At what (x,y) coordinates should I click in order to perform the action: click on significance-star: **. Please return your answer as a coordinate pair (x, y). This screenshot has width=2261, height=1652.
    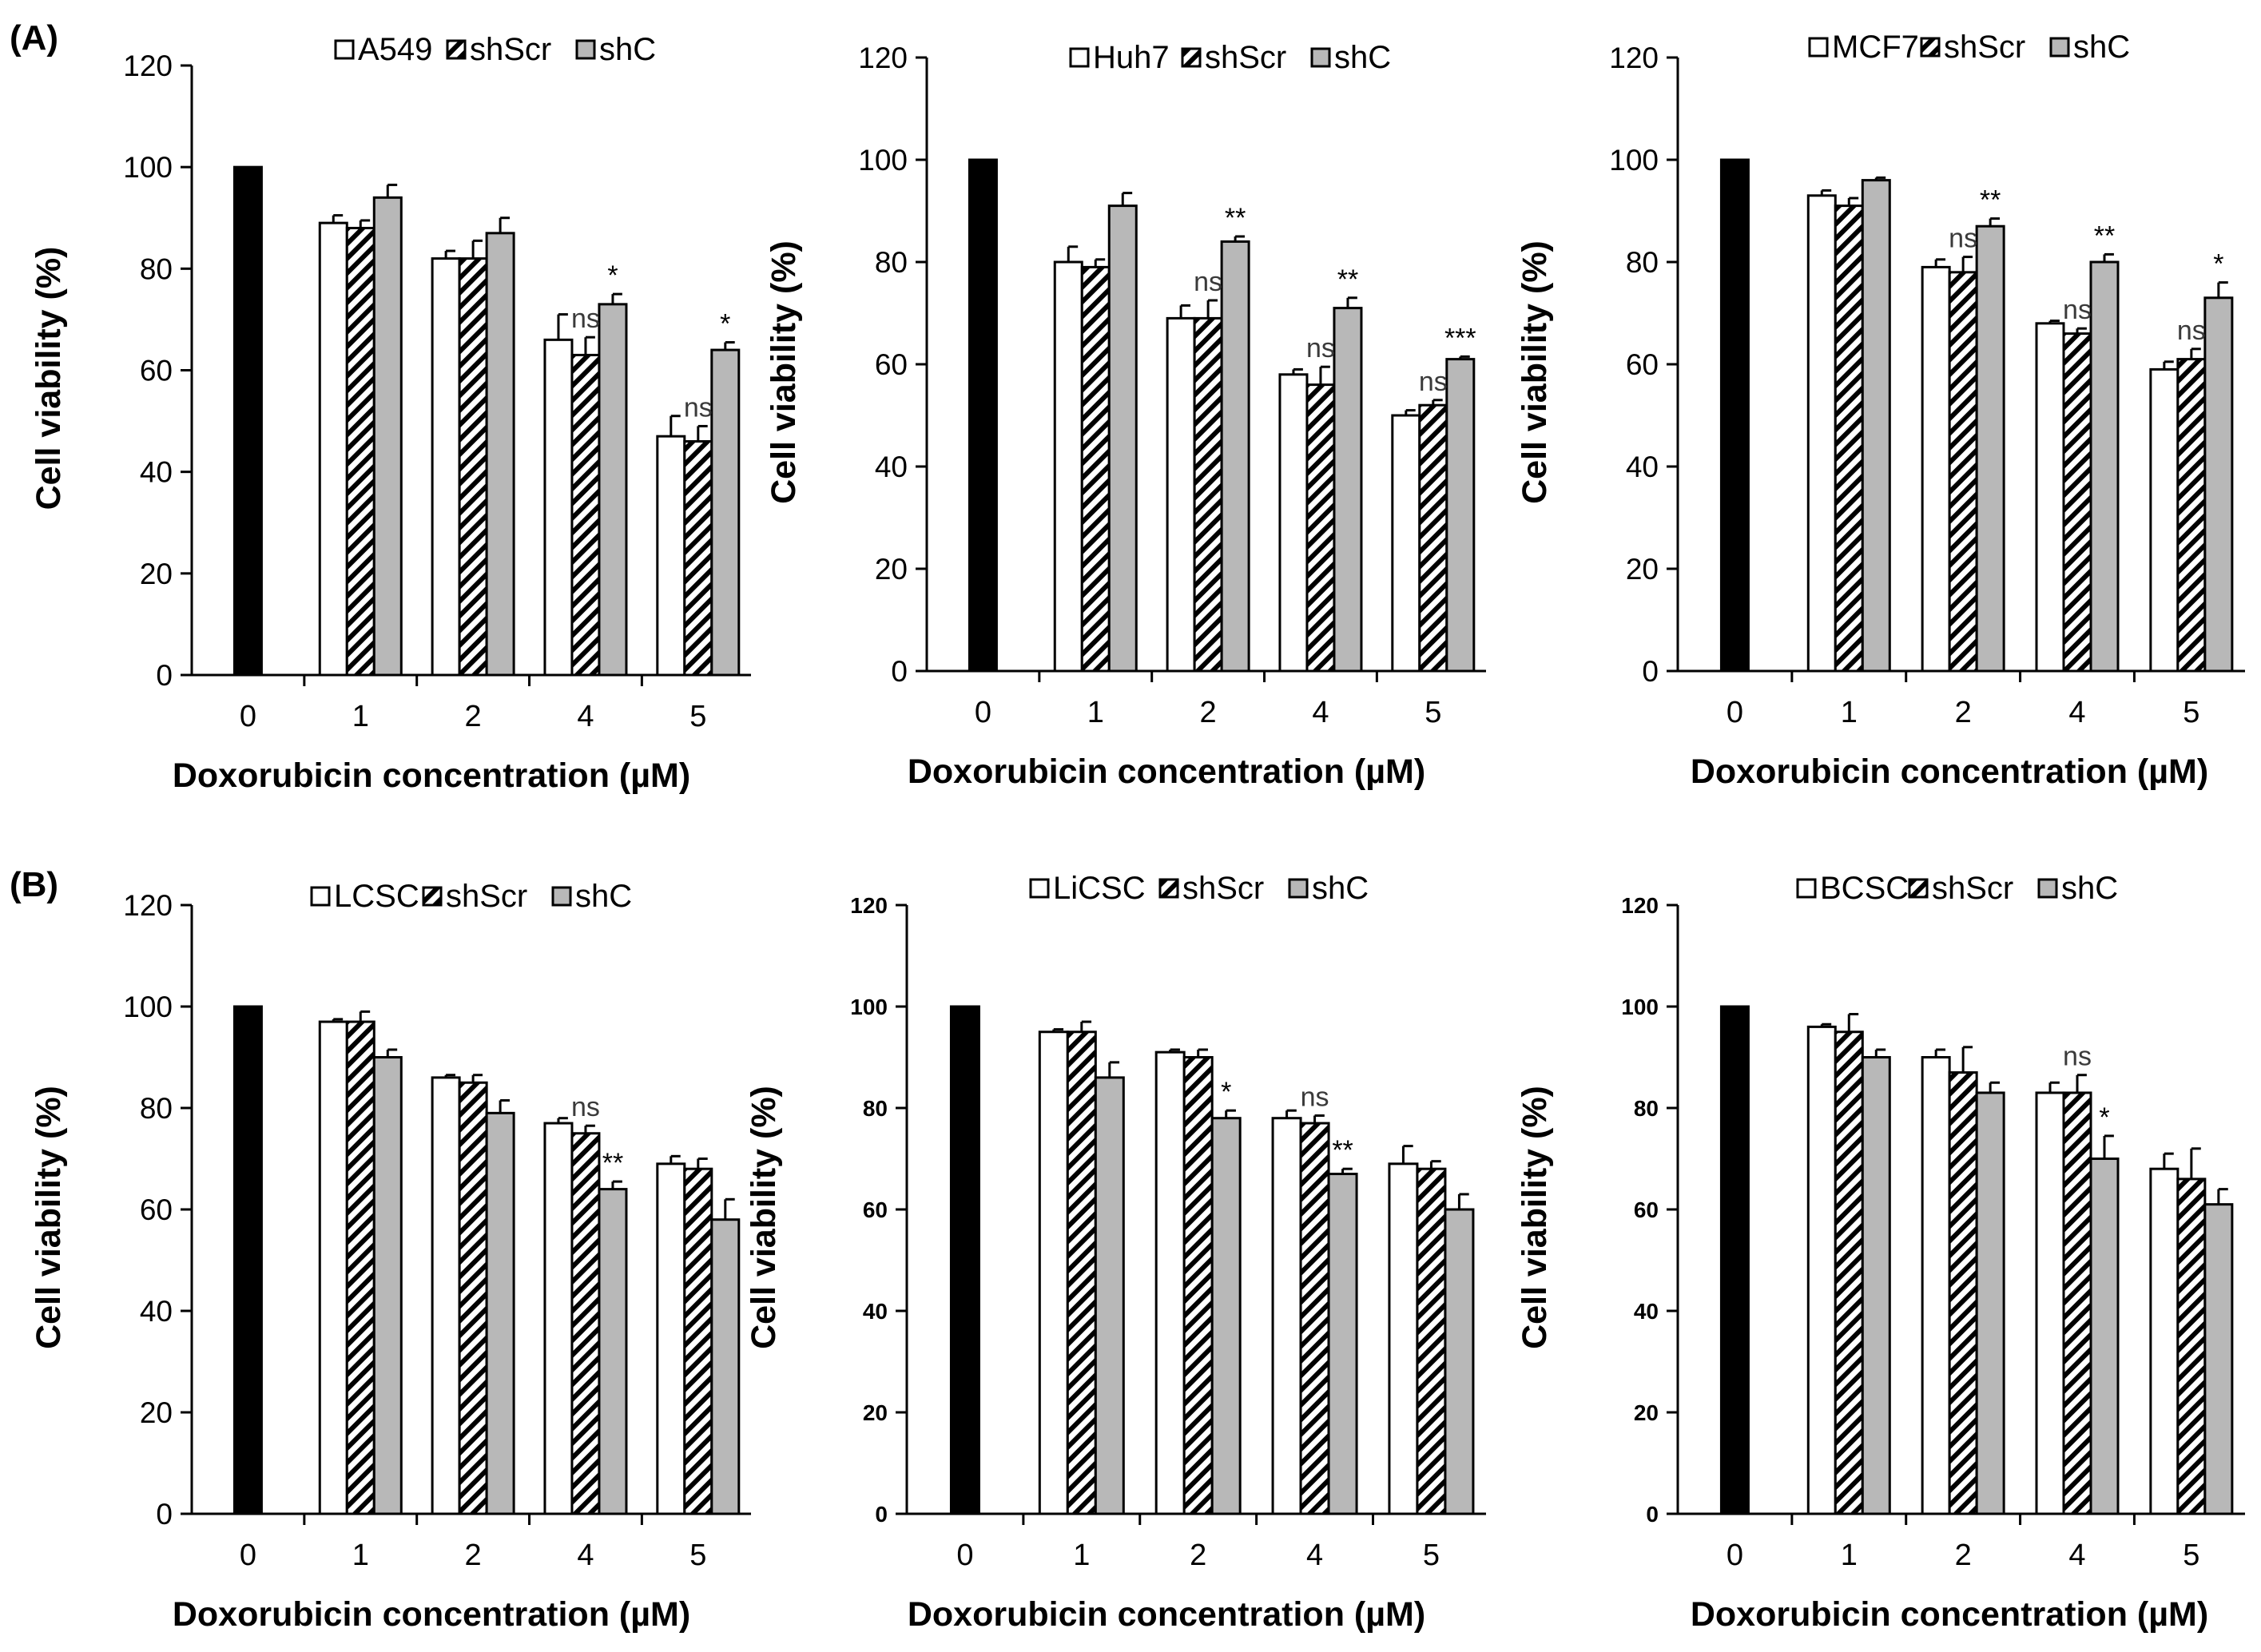
    Looking at the image, I should click on (1347, 279).